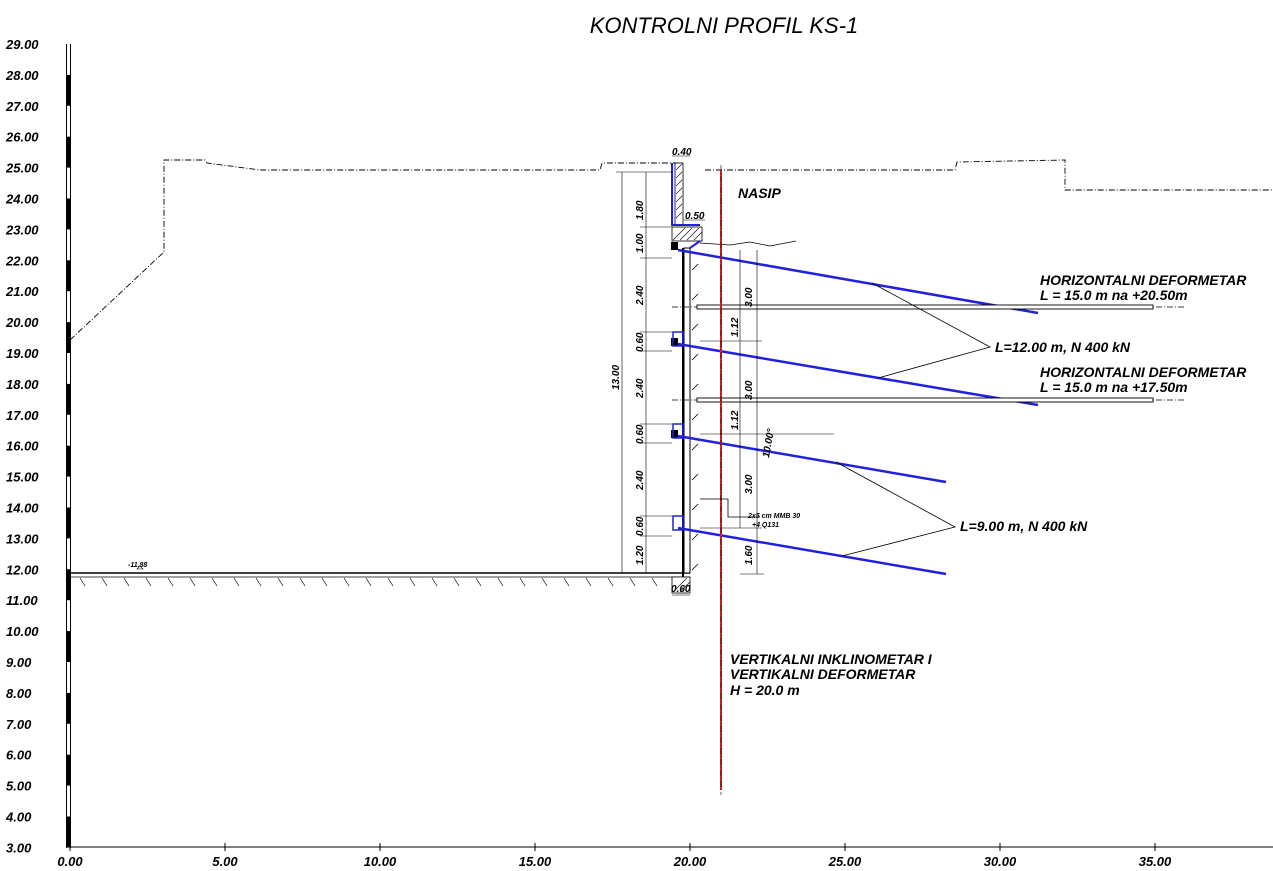  I want to click on y-tick-label: 25.00, so click(22, 168).